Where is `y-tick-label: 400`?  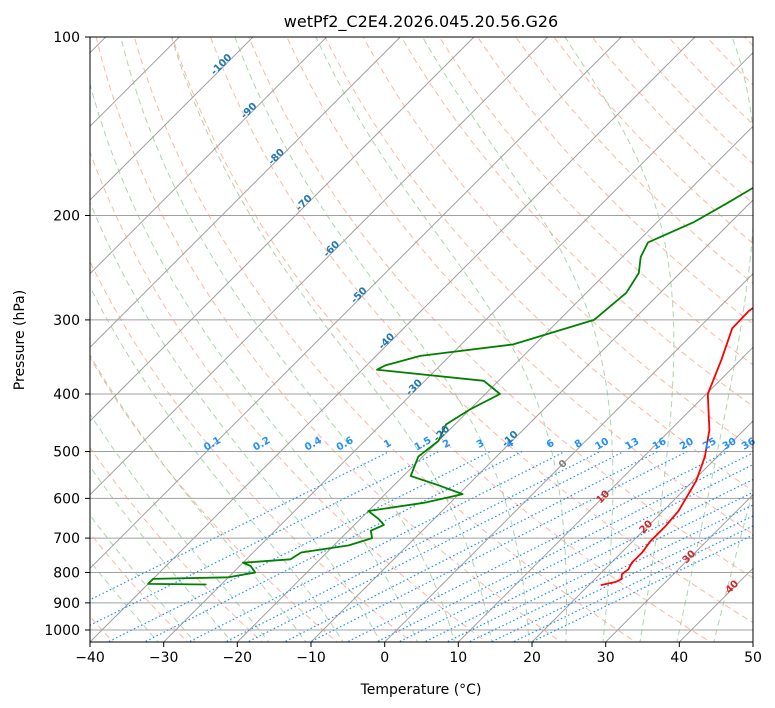 y-tick-label: 400 is located at coordinates (66, 395).